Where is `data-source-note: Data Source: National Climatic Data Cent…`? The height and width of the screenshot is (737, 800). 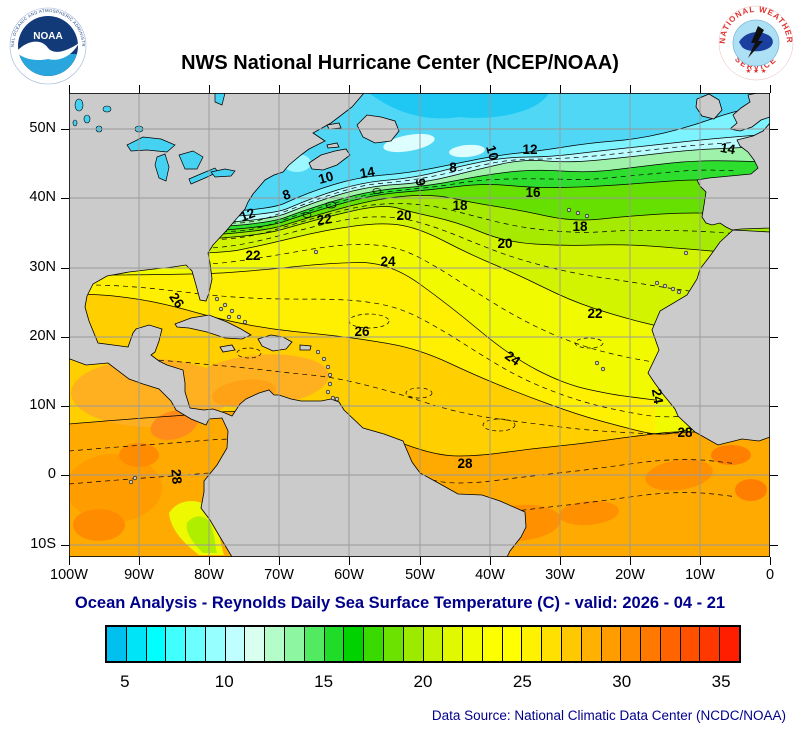 data-source-note: Data Source: National Climatic Data Cent… is located at coordinates (608, 715).